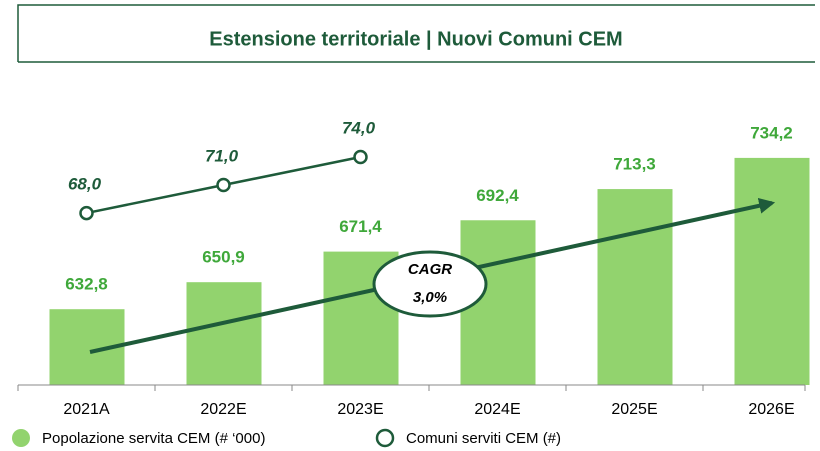 The width and height of the screenshot is (820, 451). Describe the element at coordinates (86, 409) in the screenshot. I see `x-tick-label: 2021A` at that location.